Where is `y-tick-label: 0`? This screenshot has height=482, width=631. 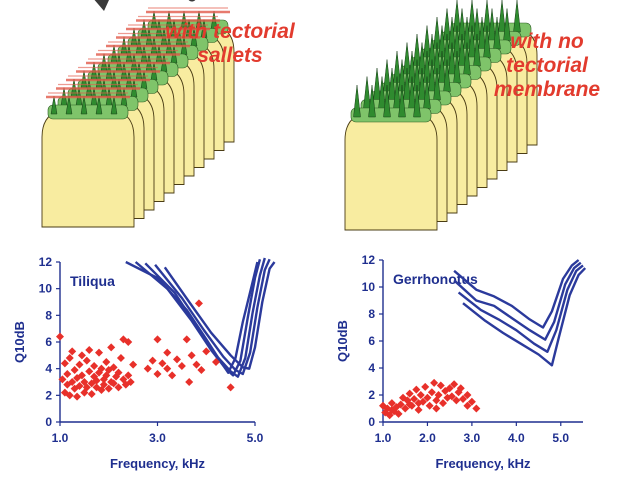
y-tick-label: 0 is located at coordinates (48, 422).